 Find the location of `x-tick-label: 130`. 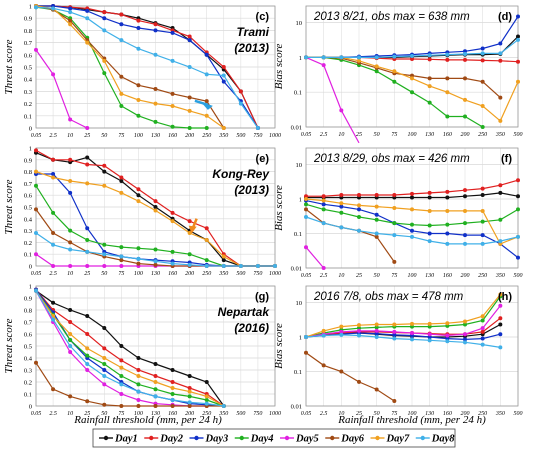

x-tick-label: 130 is located at coordinates (429, 276).